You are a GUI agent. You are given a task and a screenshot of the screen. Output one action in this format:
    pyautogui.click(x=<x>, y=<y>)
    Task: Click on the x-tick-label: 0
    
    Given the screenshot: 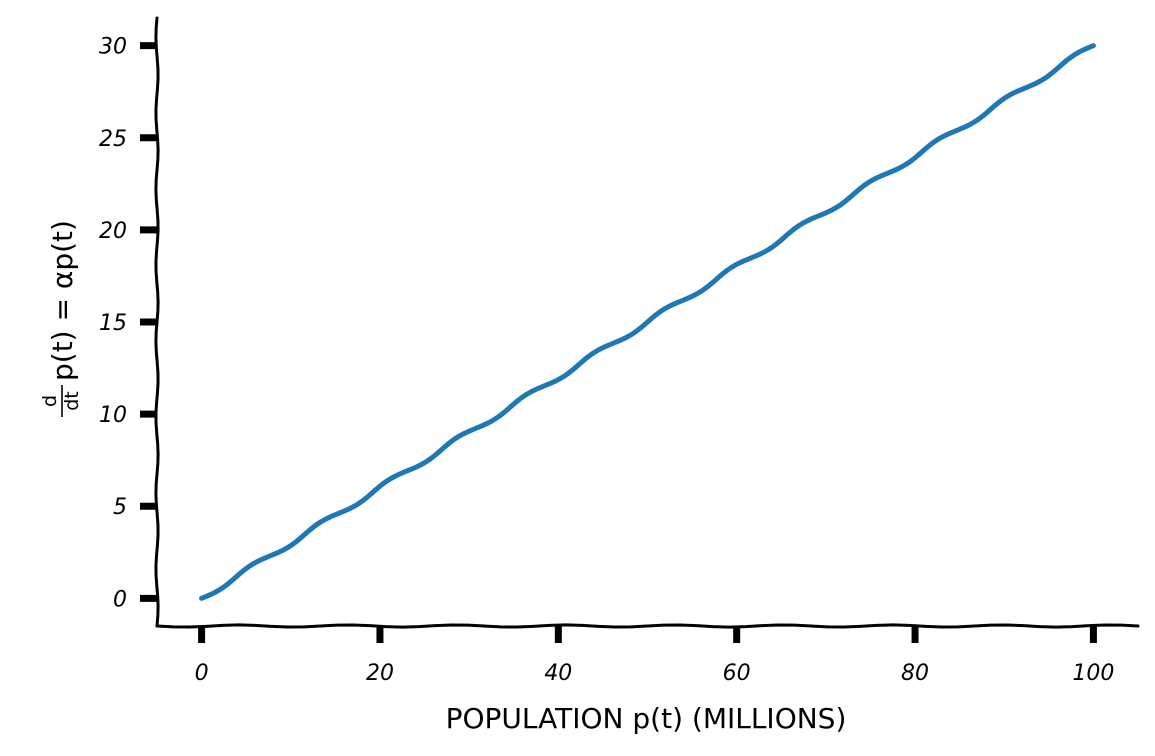 What is the action you would take?
    pyautogui.click(x=202, y=673)
    